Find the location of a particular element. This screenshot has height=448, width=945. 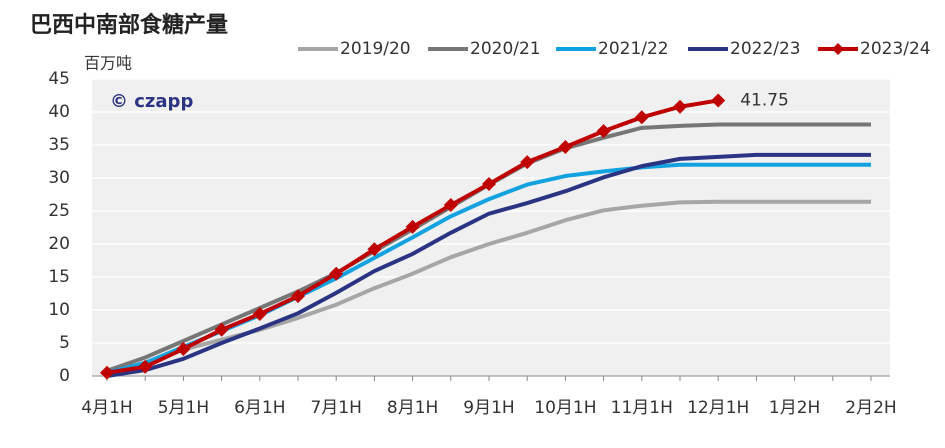

x-tick-label: 1月2H is located at coordinates (794, 408).